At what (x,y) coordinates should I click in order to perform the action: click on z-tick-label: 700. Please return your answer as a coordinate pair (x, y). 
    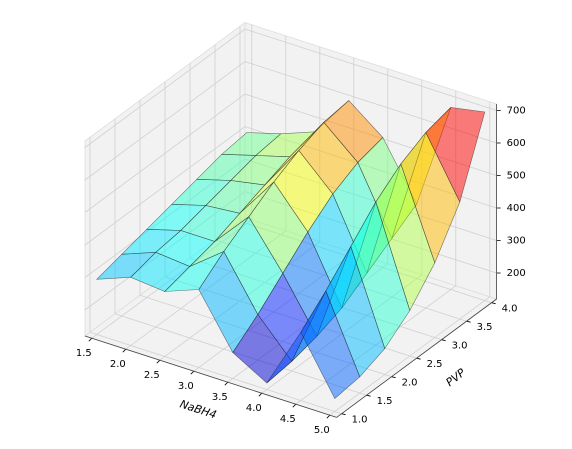
    Looking at the image, I should click on (516, 111).